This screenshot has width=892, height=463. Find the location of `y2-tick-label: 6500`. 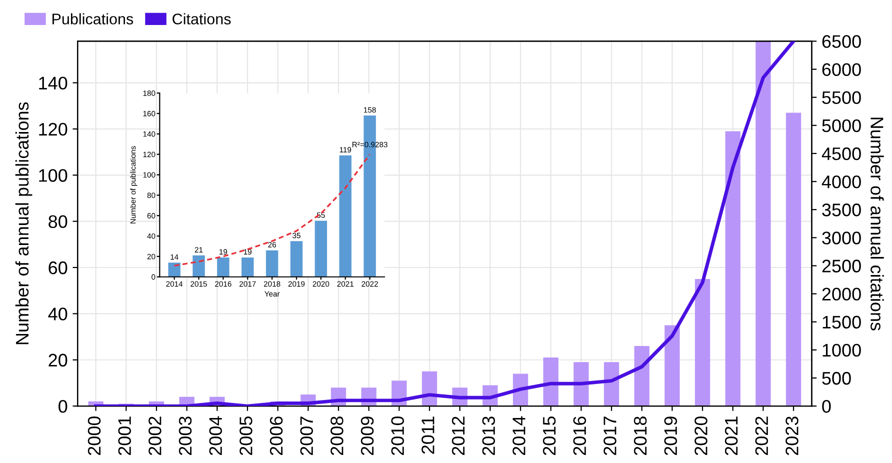

y2-tick-label: 6500 is located at coordinates (841, 41).